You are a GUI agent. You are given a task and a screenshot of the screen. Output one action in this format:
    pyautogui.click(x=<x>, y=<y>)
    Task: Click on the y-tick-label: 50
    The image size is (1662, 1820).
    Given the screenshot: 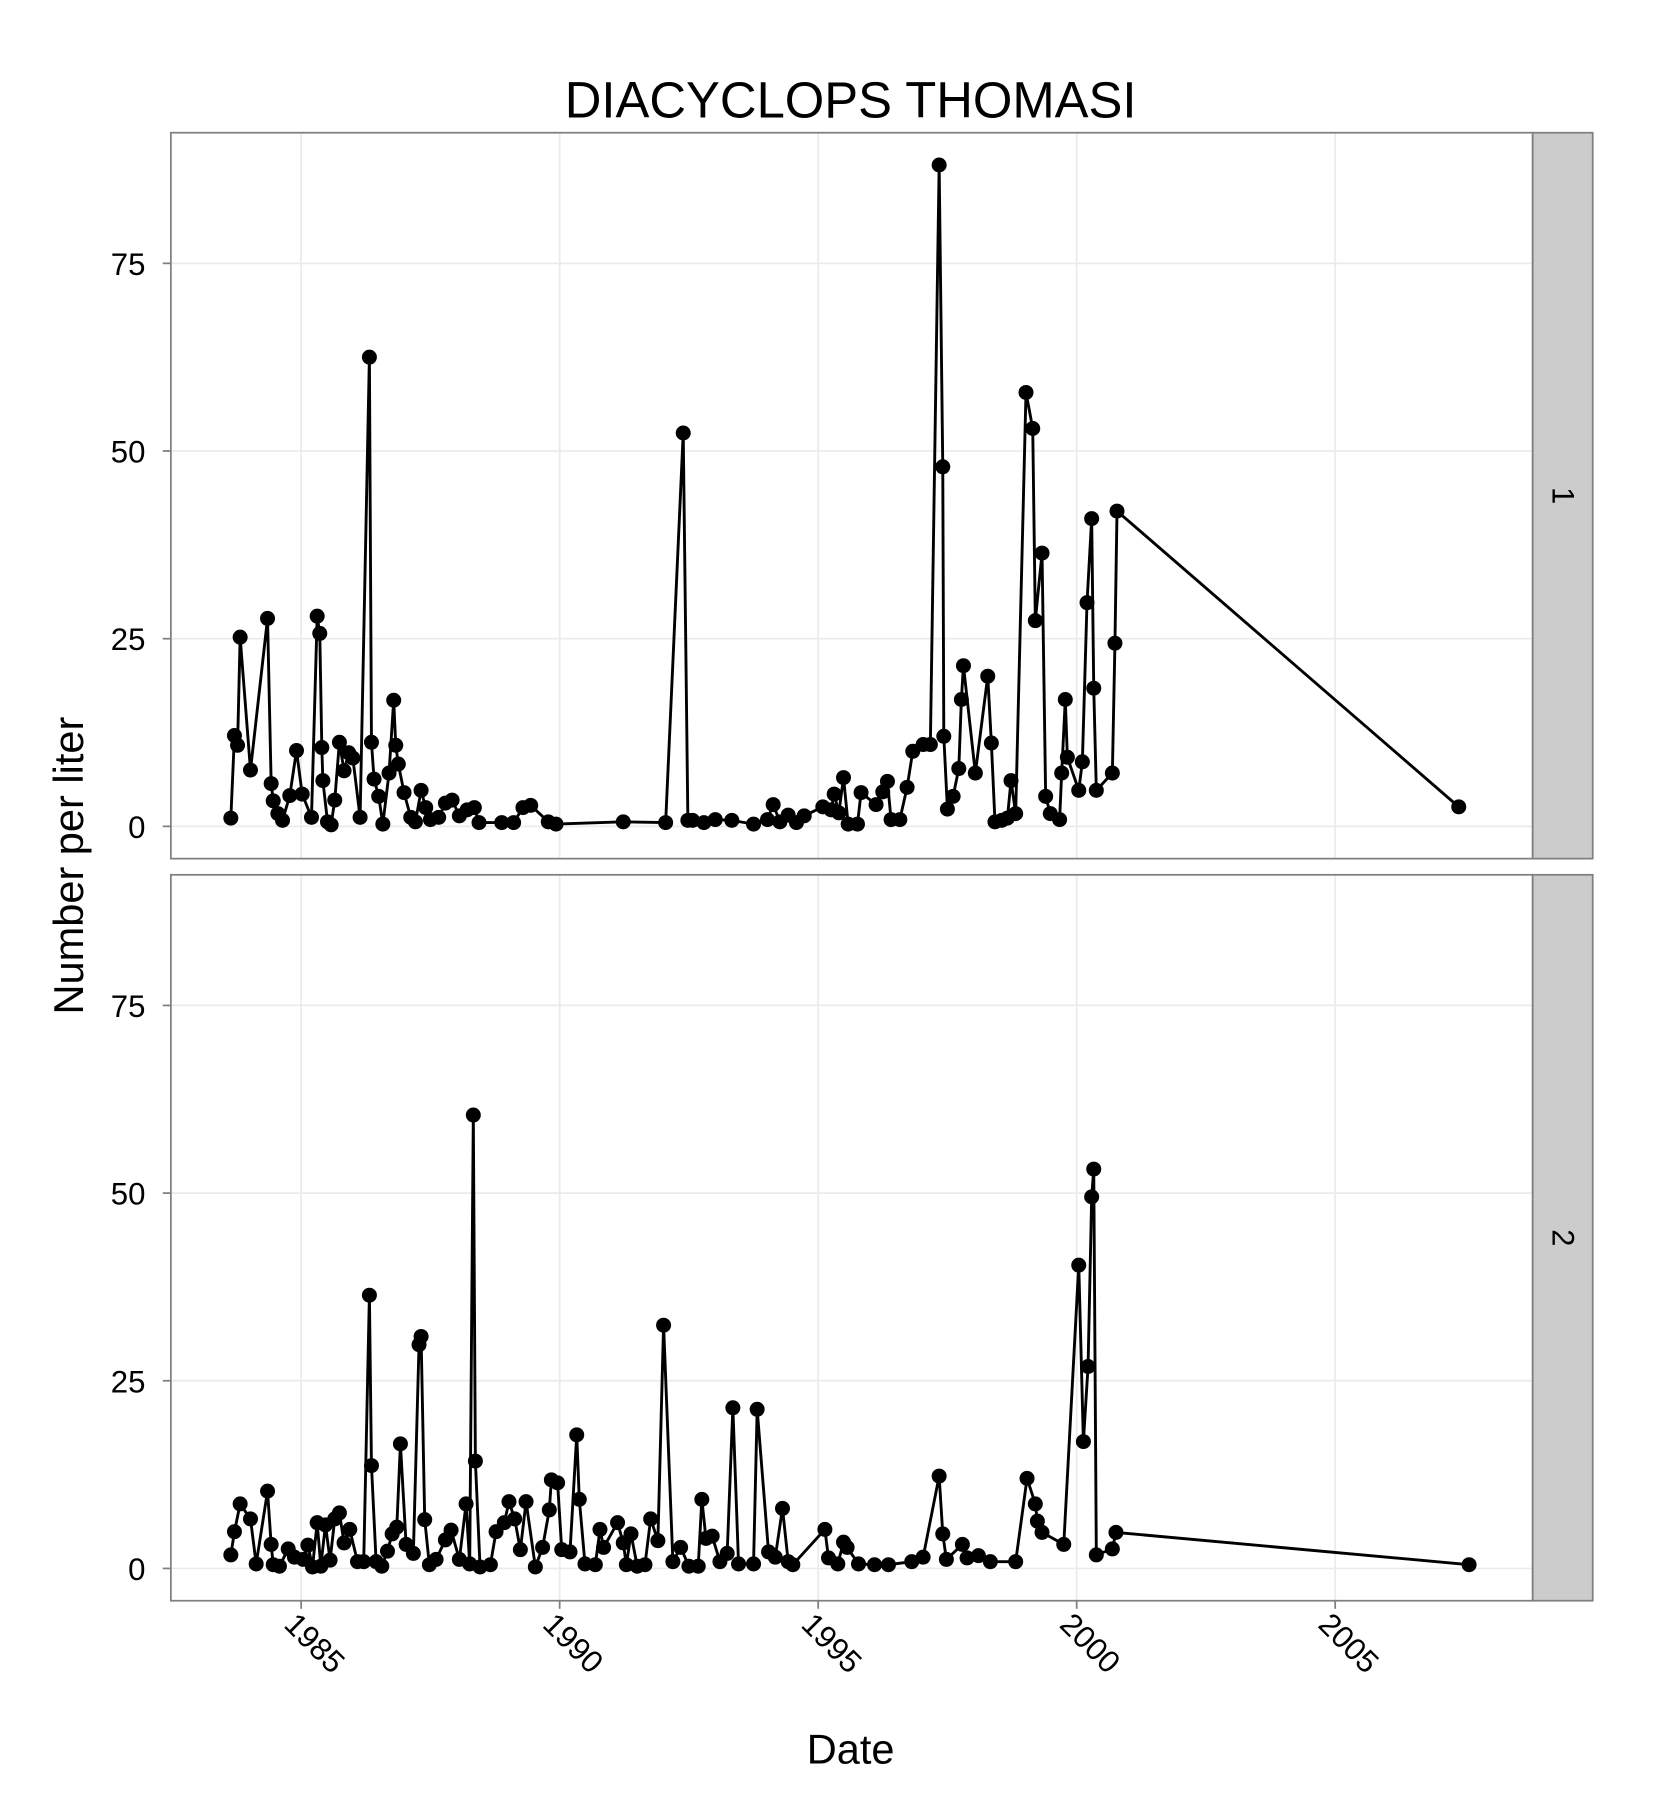 What is the action you would take?
    pyautogui.click(x=128, y=1194)
    